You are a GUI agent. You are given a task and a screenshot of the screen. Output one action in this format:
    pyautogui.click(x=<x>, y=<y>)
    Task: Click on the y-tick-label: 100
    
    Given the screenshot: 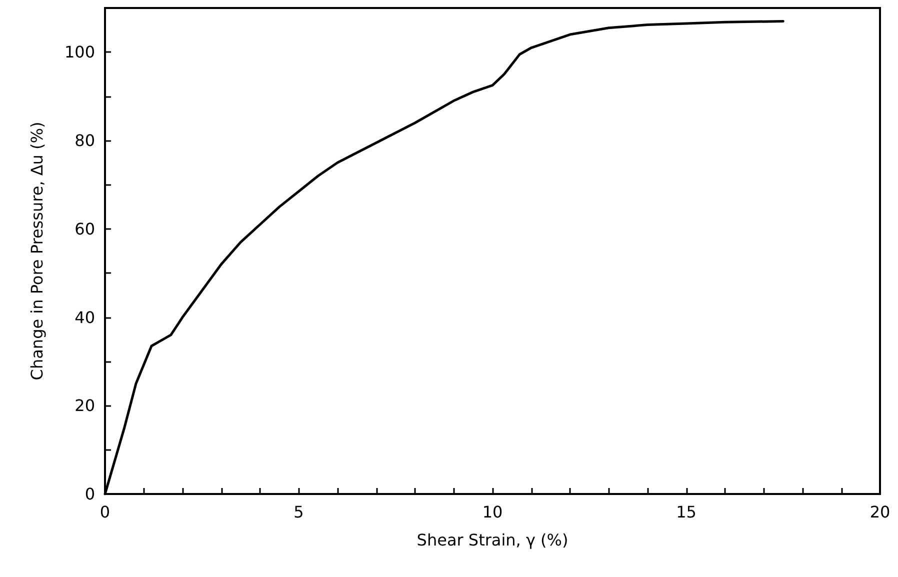 What is the action you would take?
    pyautogui.click(x=79, y=52)
    